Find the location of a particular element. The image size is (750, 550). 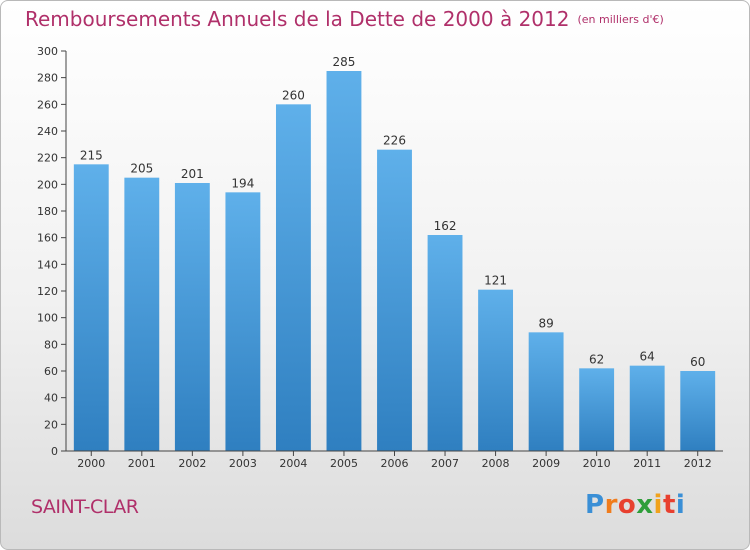

bar-2001 is located at coordinates (142, 314).